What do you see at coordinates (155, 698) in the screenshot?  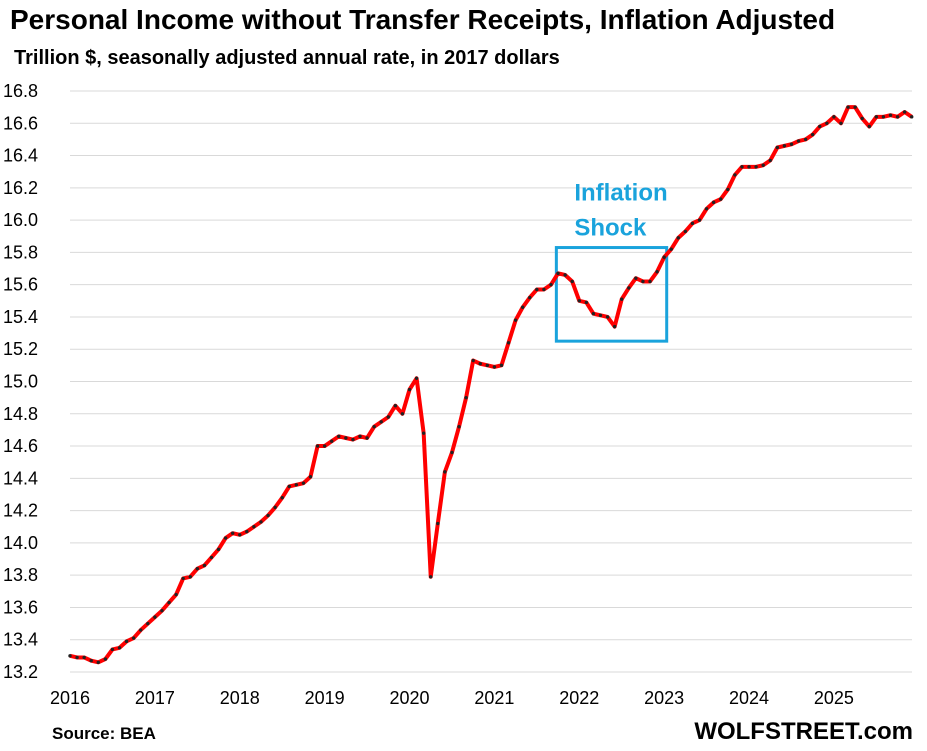 I see `x-tick-label: 2017` at bounding box center [155, 698].